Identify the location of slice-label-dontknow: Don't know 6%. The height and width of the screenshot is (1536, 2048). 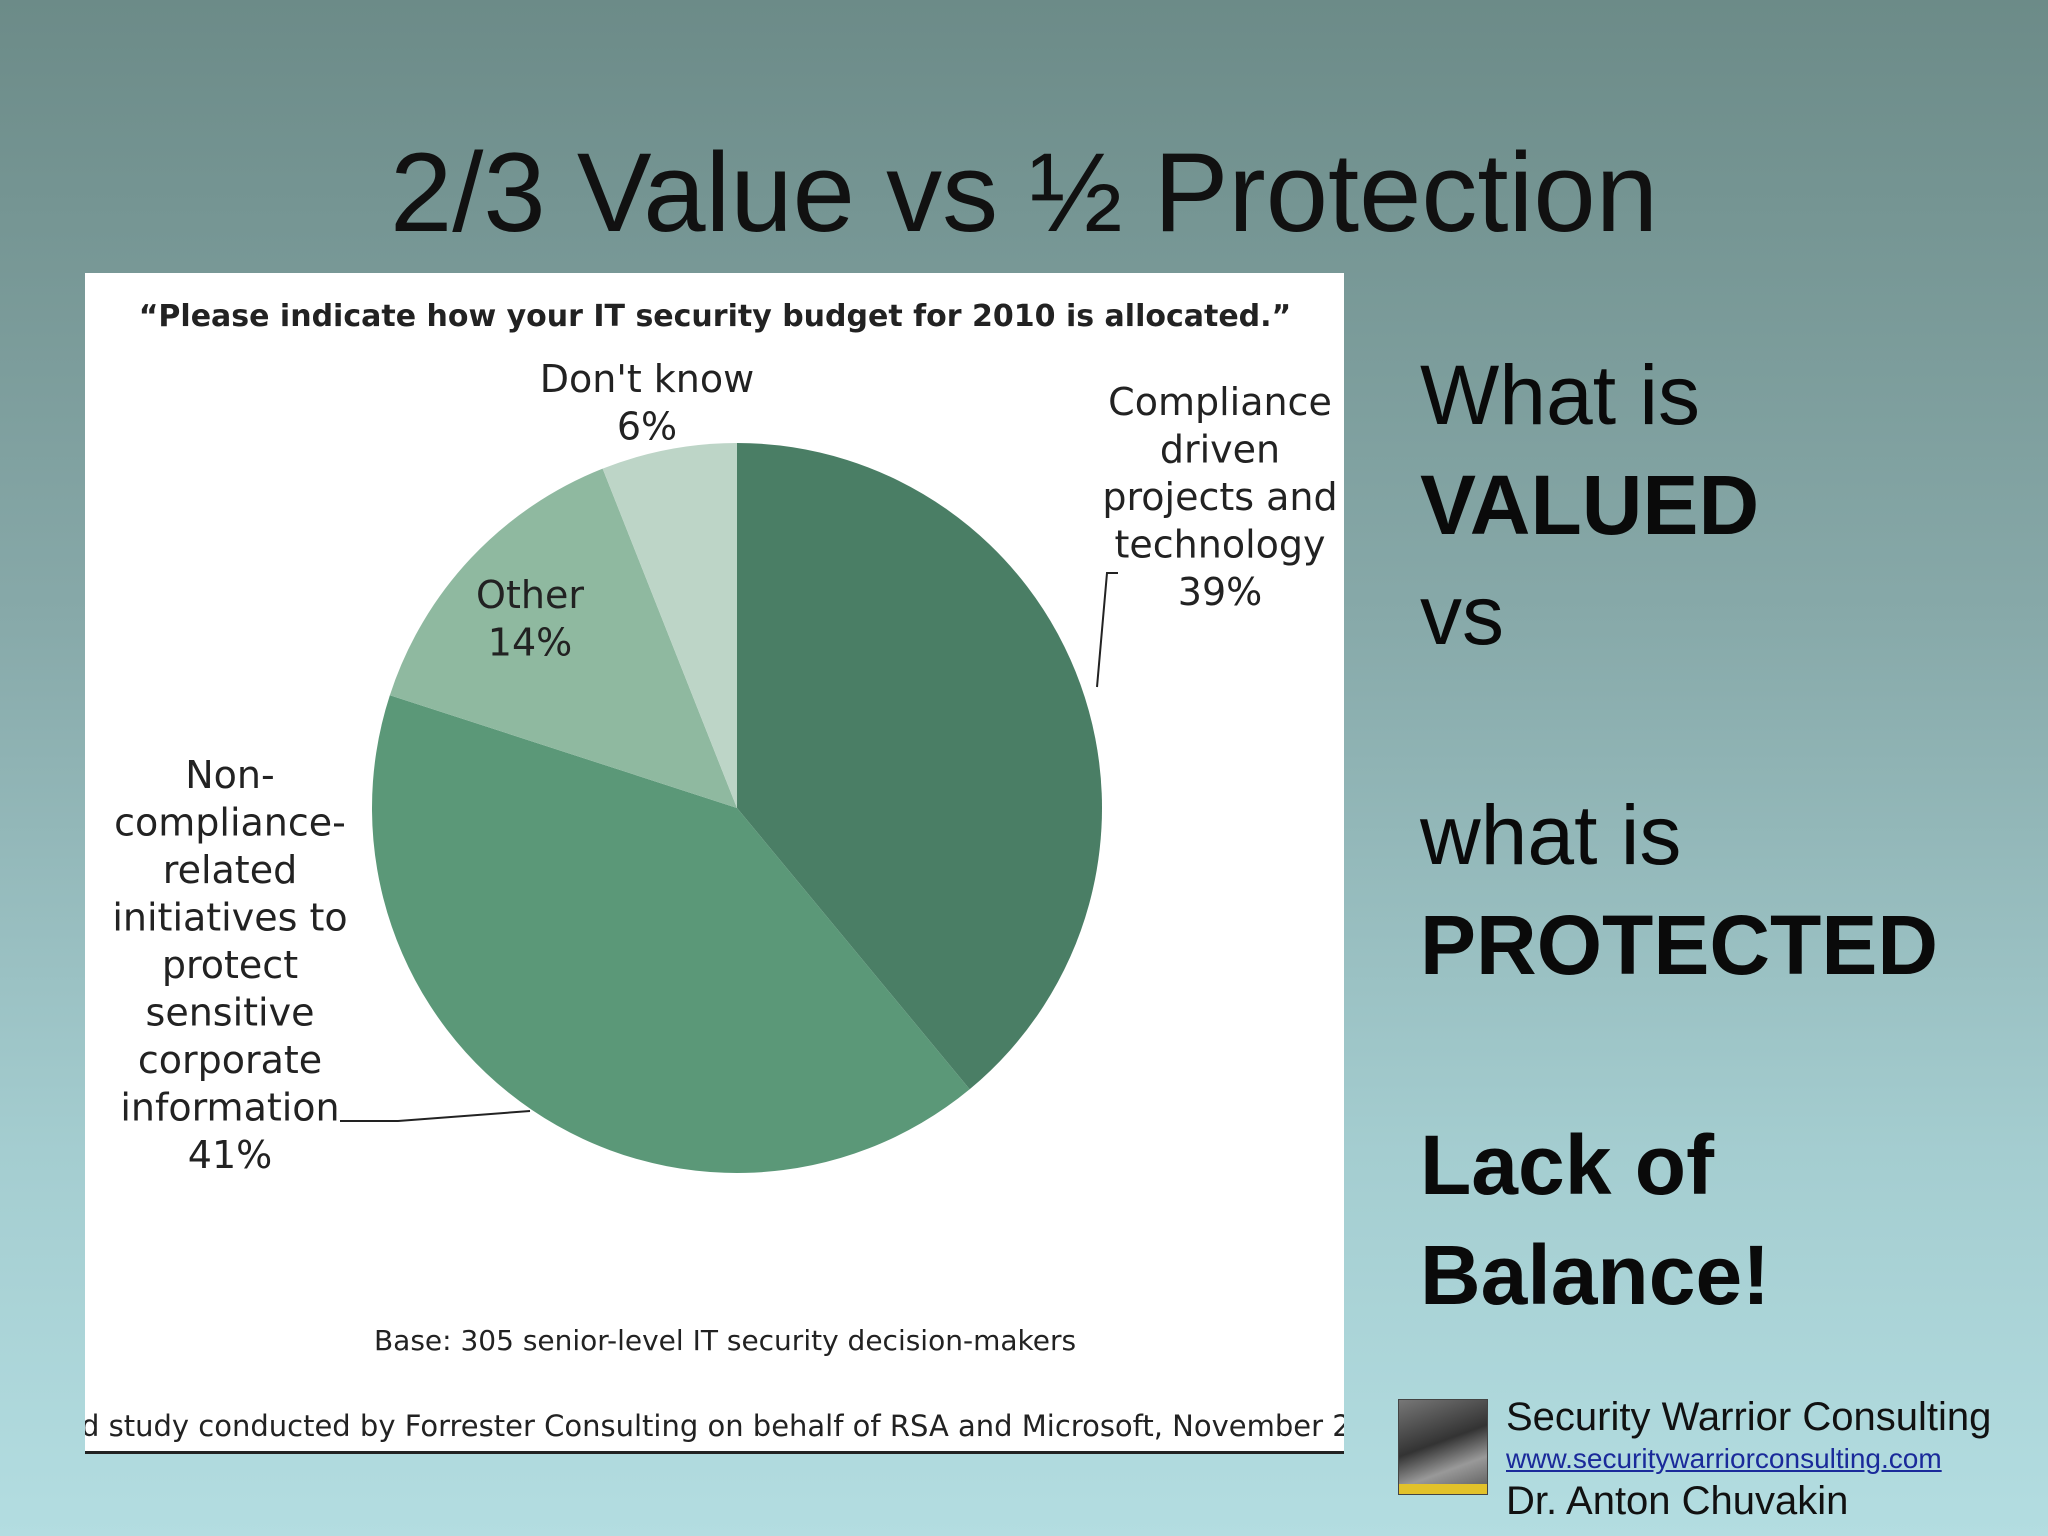
(647, 403).